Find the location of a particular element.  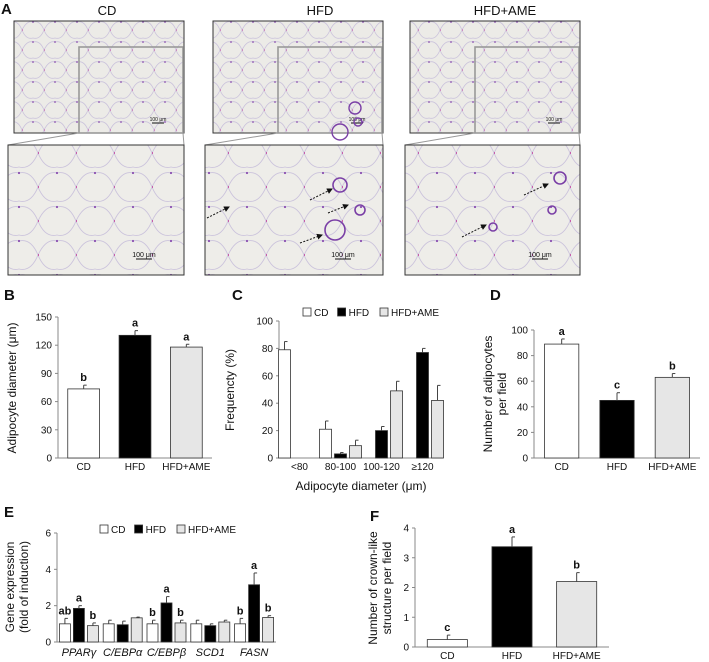

y-tick-label: 150 is located at coordinates (43, 318).